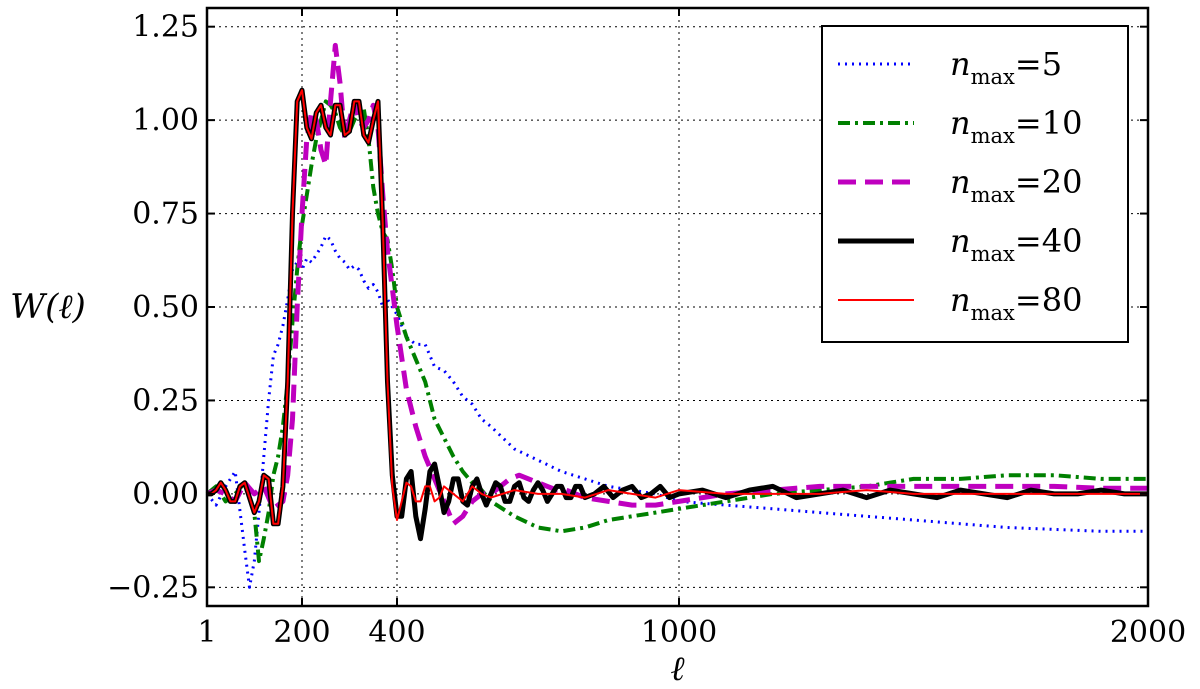 The height and width of the screenshot is (689, 1200). What do you see at coordinates (1148, 632) in the screenshot?
I see `x-tick-label: 2000` at bounding box center [1148, 632].